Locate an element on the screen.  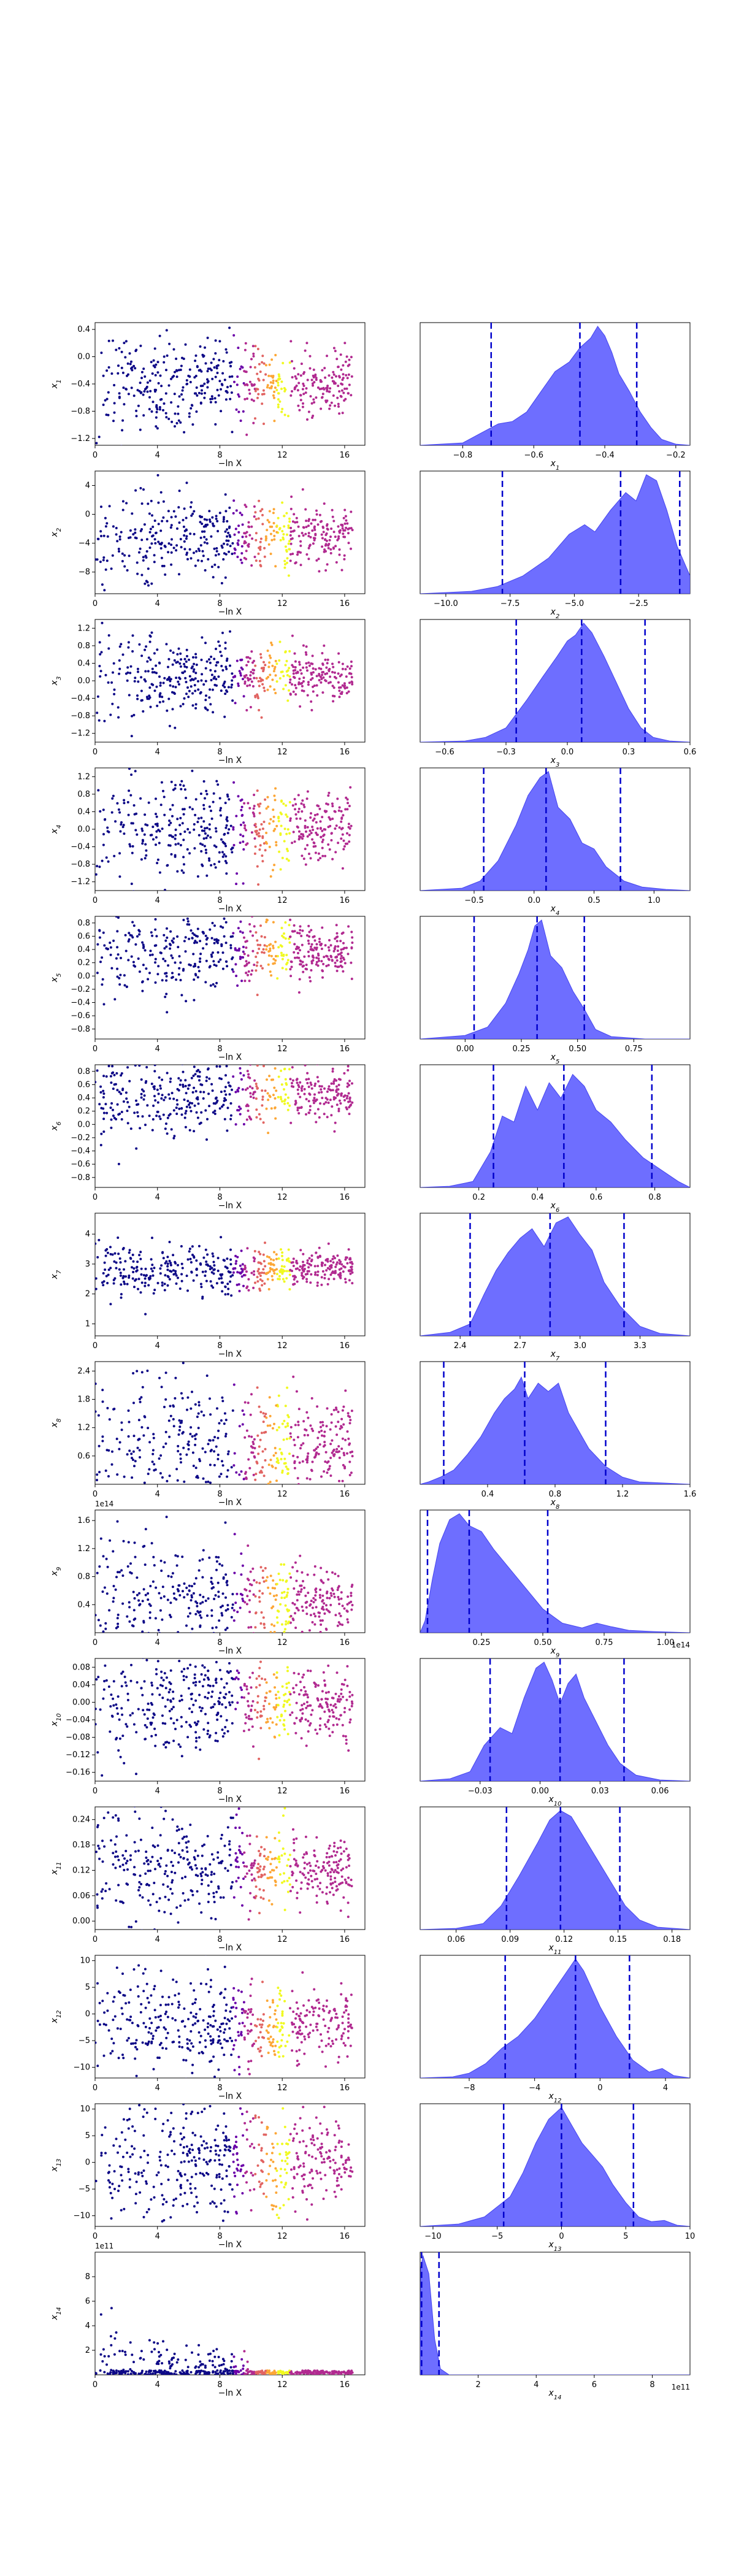
trace-xtick-label: 8 is located at coordinates (219, 900).